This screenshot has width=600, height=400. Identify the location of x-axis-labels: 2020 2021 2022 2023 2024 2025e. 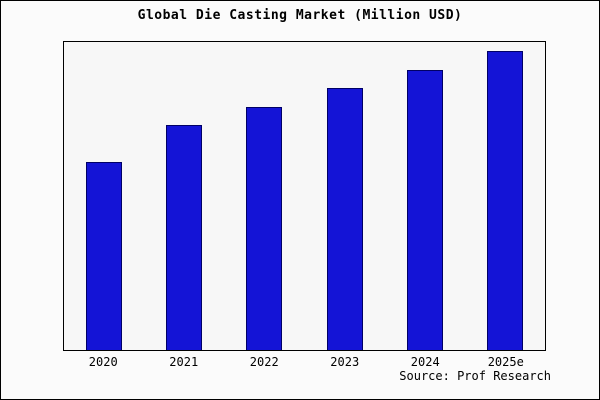
(304, 362).